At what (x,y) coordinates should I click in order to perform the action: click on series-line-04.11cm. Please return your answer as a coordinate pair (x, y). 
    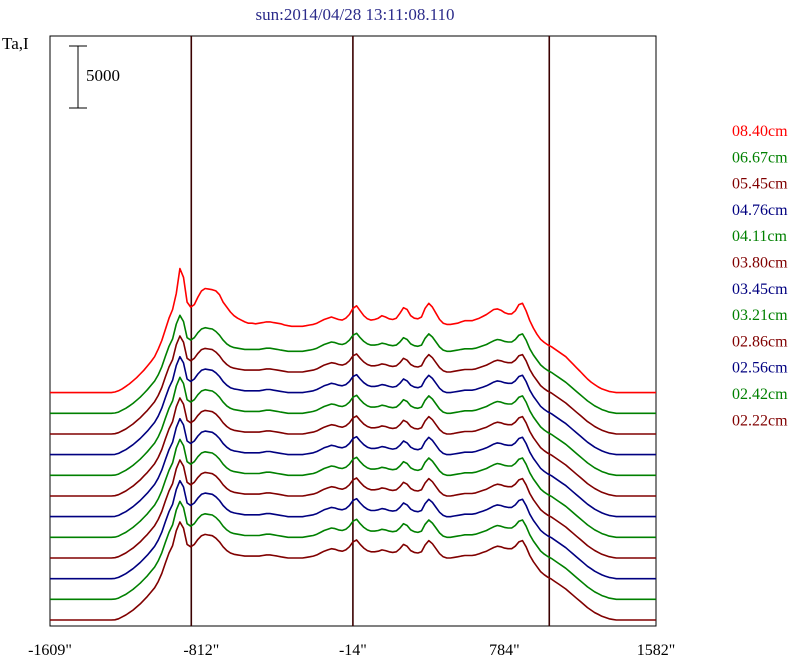
    Looking at the image, I should click on (353, 426).